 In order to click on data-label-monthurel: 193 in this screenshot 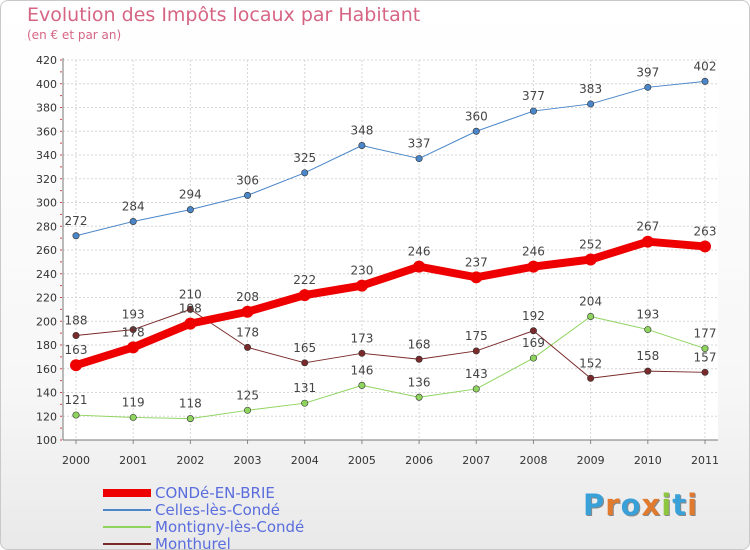, I will do `click(133, 315)`.